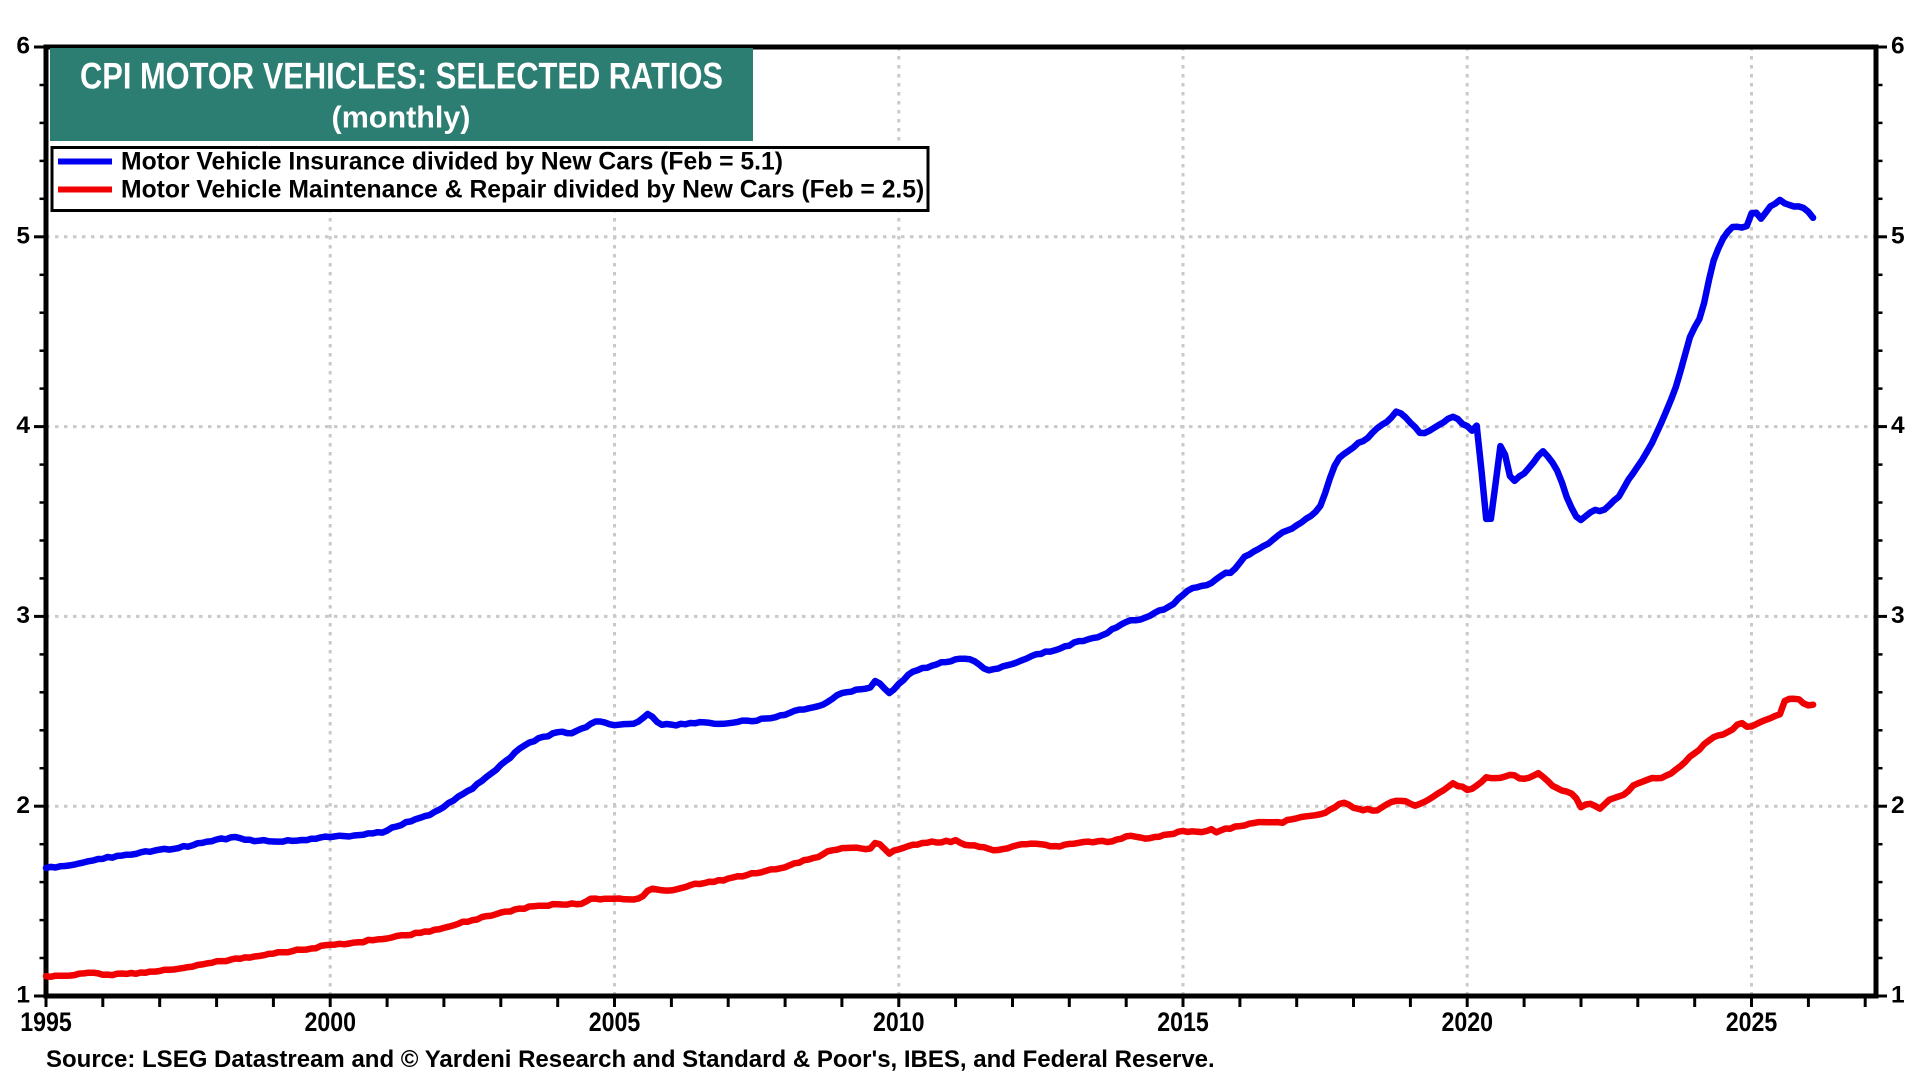 This screenshot has height=1080, width=1920. I want to click on svg-text: (monthly), so click(401, 118).